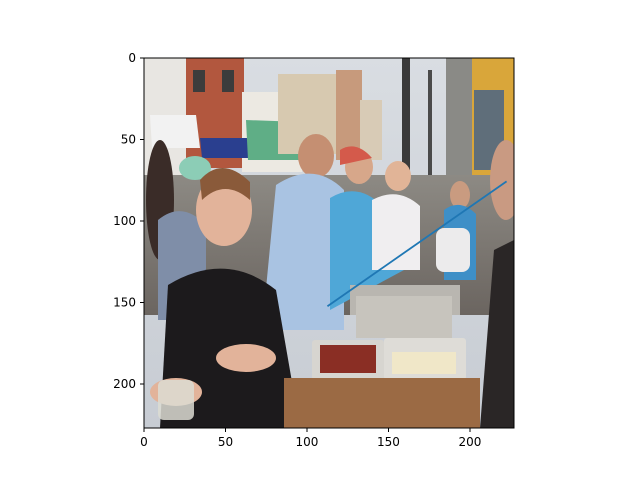 This screenshot has width=640, height=480. Describe the element at coordinates (124, 221) in the screenshot. I see `y-tick-label: 100` at that location.